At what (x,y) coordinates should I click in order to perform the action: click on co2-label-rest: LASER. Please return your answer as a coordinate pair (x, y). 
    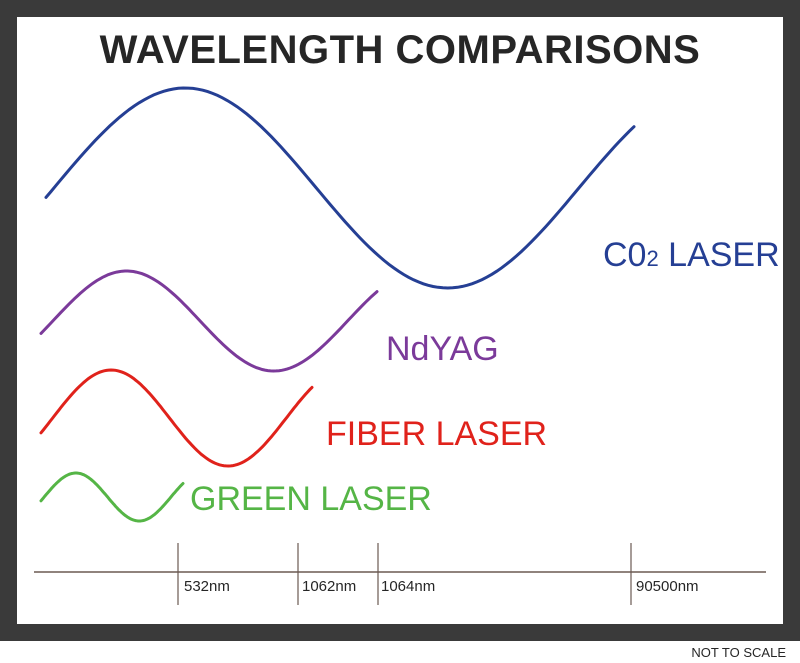
    Looking at the image, I should click on (719, 255).